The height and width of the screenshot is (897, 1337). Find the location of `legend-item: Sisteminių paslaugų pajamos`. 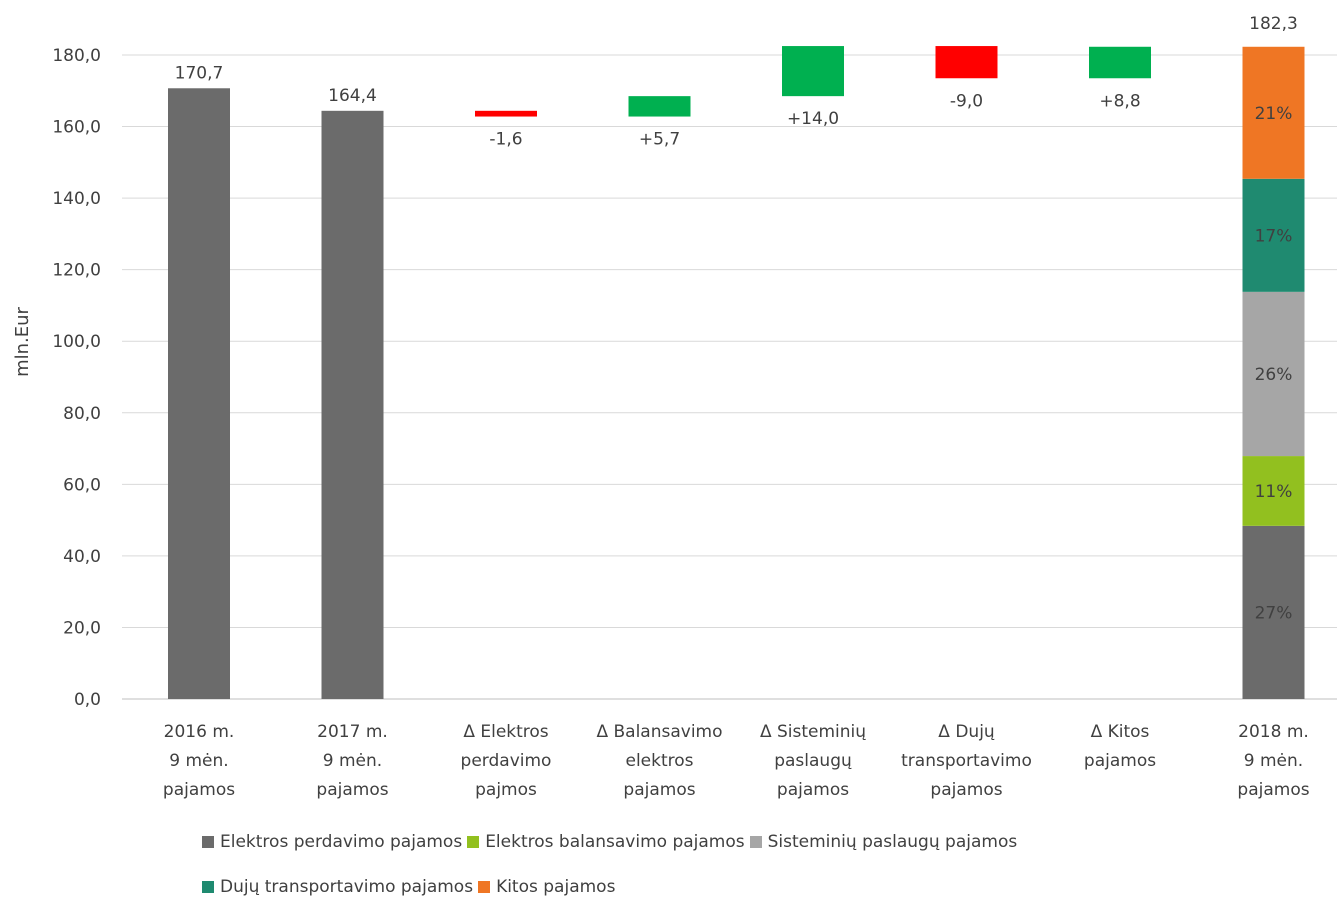

legend-item: Sisteminių paslaugų pajamos is located at coordinates (883, 842).